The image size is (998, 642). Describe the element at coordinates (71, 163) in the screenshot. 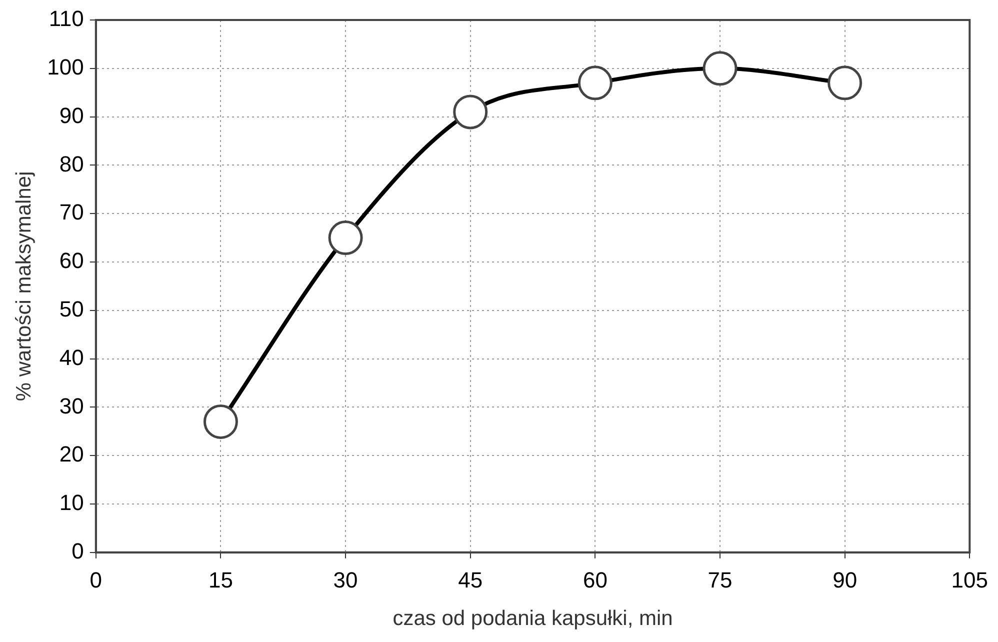

I see `y-tick-label: 80` at that location.